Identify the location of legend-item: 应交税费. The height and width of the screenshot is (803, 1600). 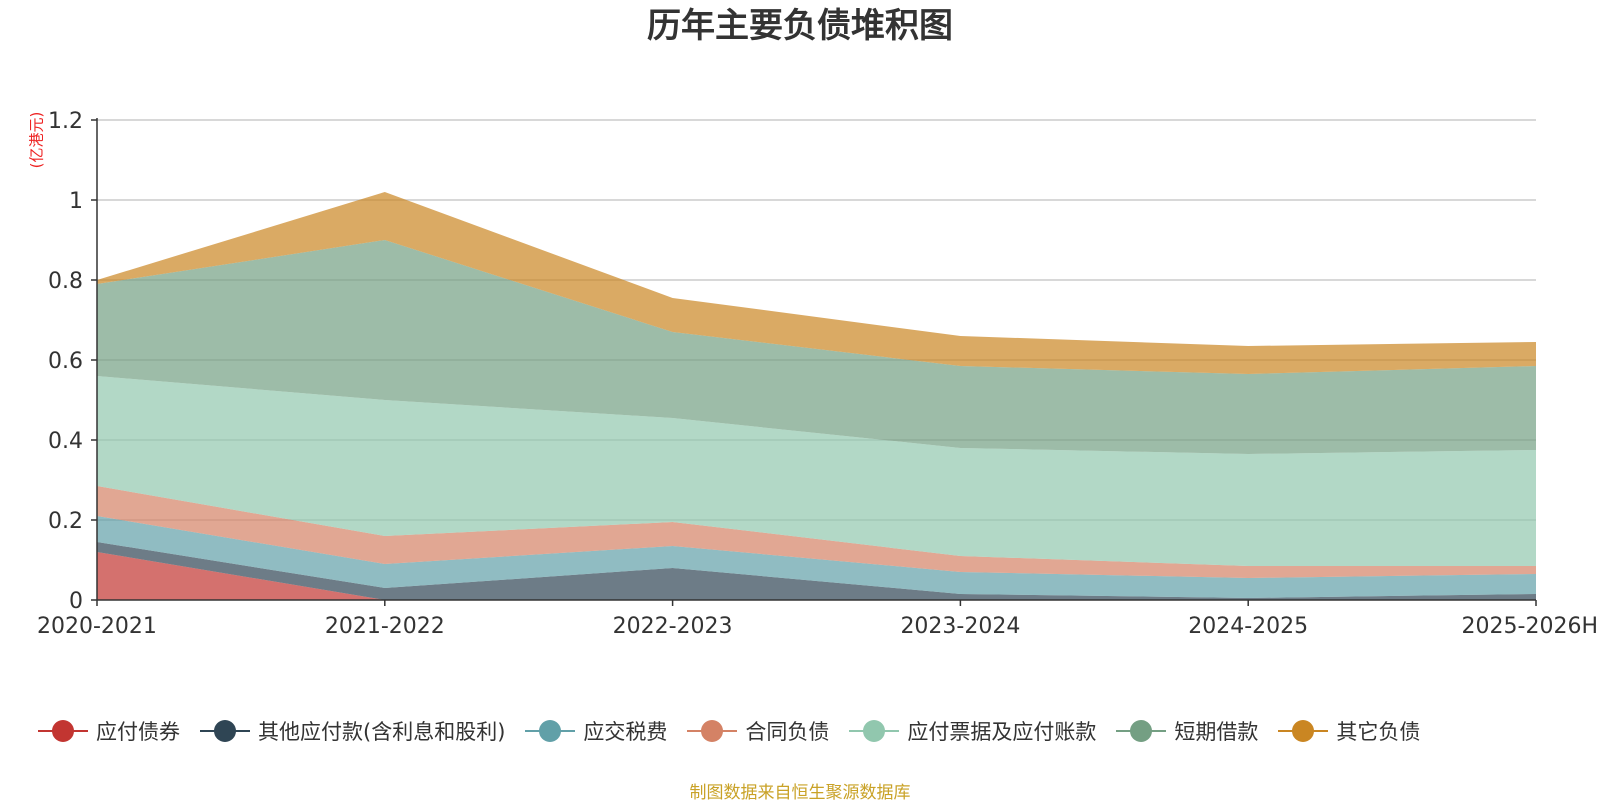
(596, 731).